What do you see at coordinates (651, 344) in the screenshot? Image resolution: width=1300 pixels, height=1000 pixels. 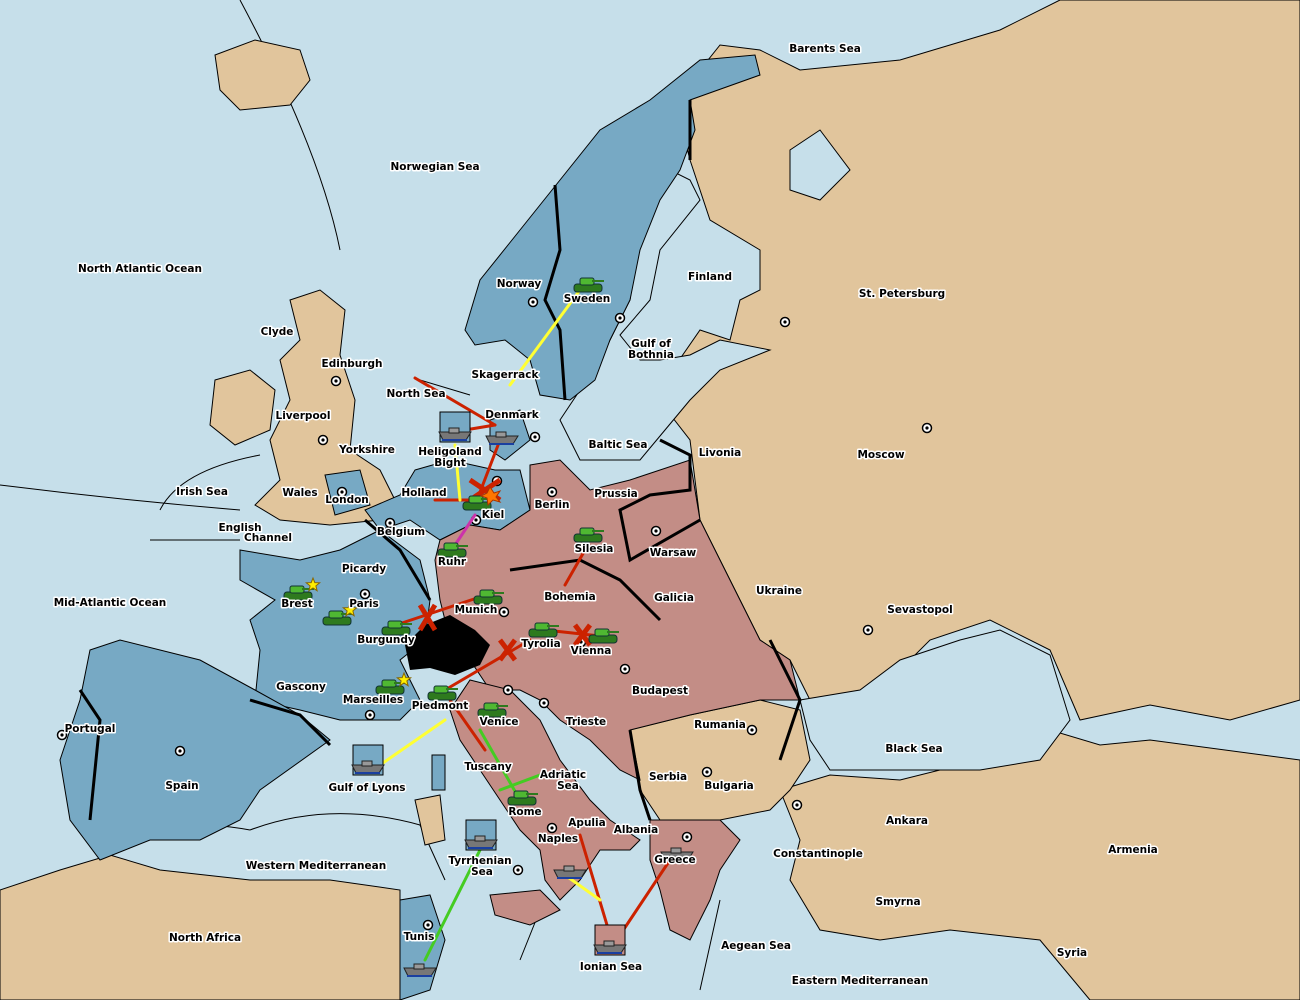 I see `region-label-bothnia1: Gulf of` at bounding box center [651, 344].